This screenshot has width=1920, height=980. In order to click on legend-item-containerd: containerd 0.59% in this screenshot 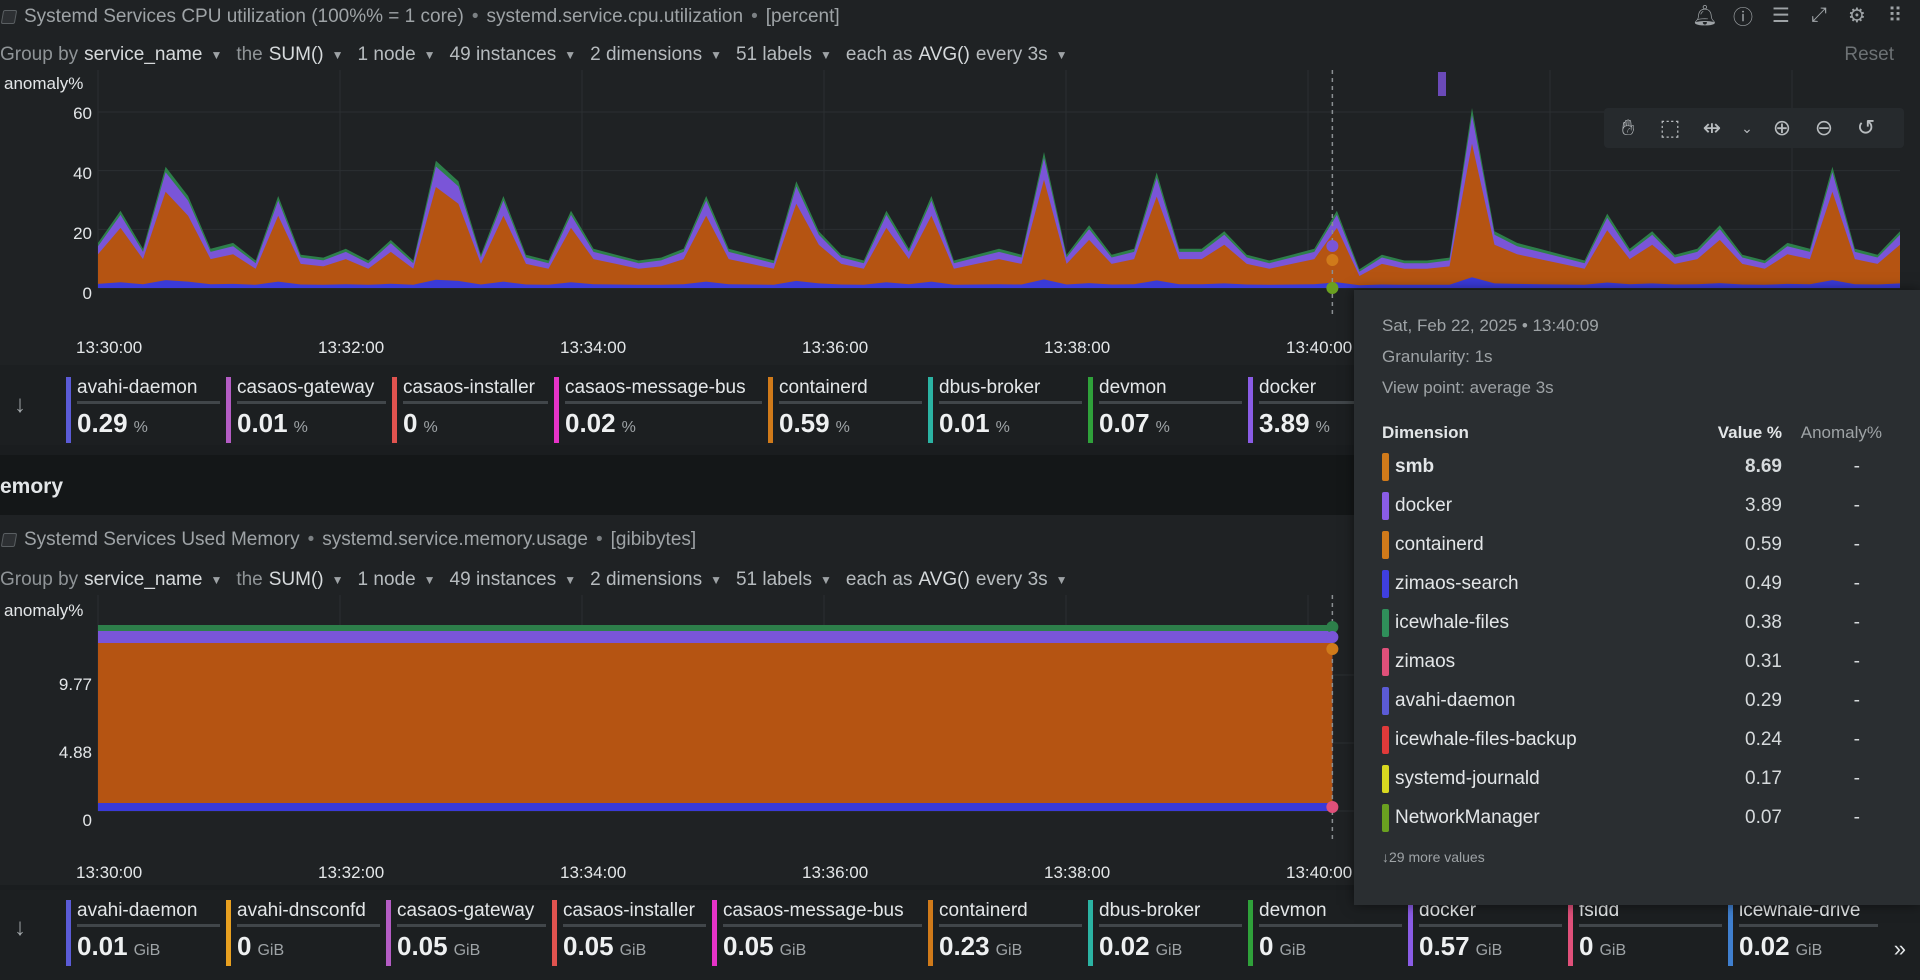, I will do `click(845, 410)`.